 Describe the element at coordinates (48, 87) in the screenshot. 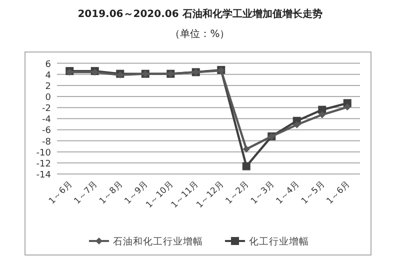

I see `y-tick-label: 2` at that location.